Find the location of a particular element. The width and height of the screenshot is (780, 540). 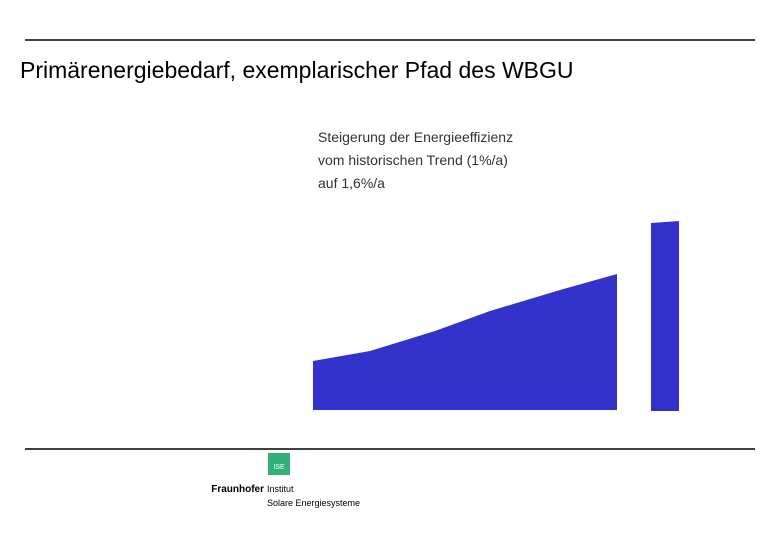

demand-bar is located at coordinates (665, 316).